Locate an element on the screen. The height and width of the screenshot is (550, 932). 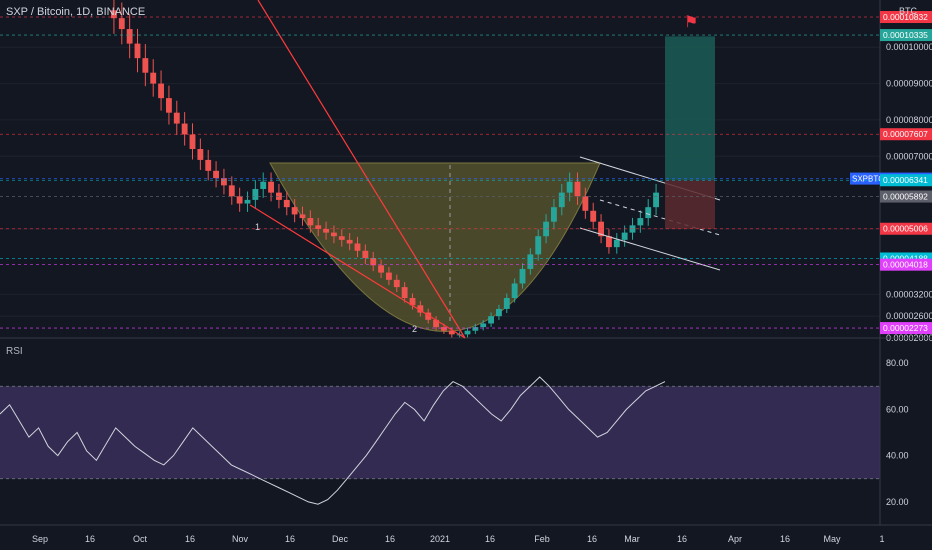
rsi-tick-label: 40.00 is located at coordinates (897, 456).